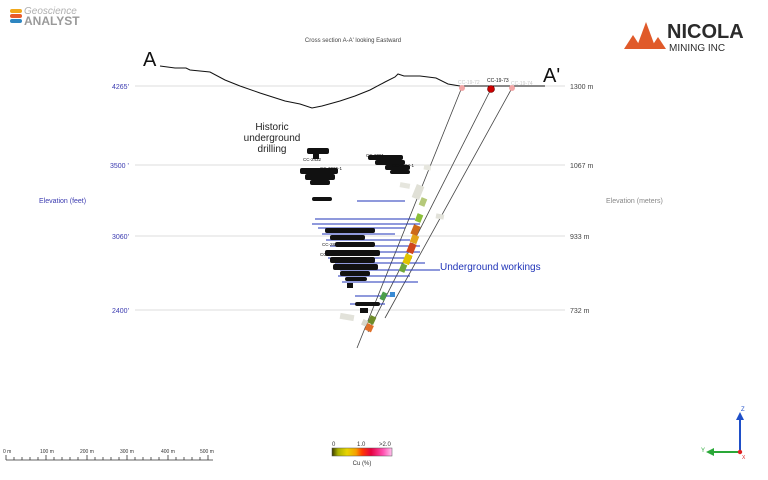 The height and width of the screenshot is (480, 768). What do you see at coordinates (740, 452) in the screenshot?
I see `x-axis-dot-icon` at bounding box center [740, 452].